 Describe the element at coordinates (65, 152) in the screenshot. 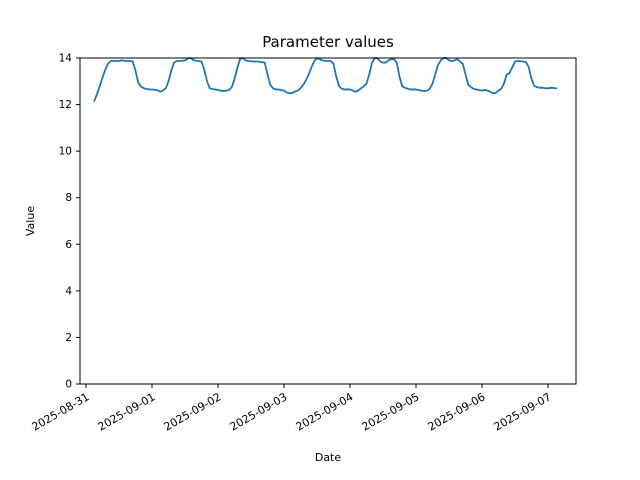

I see `y-tick-label: 10` at that location.